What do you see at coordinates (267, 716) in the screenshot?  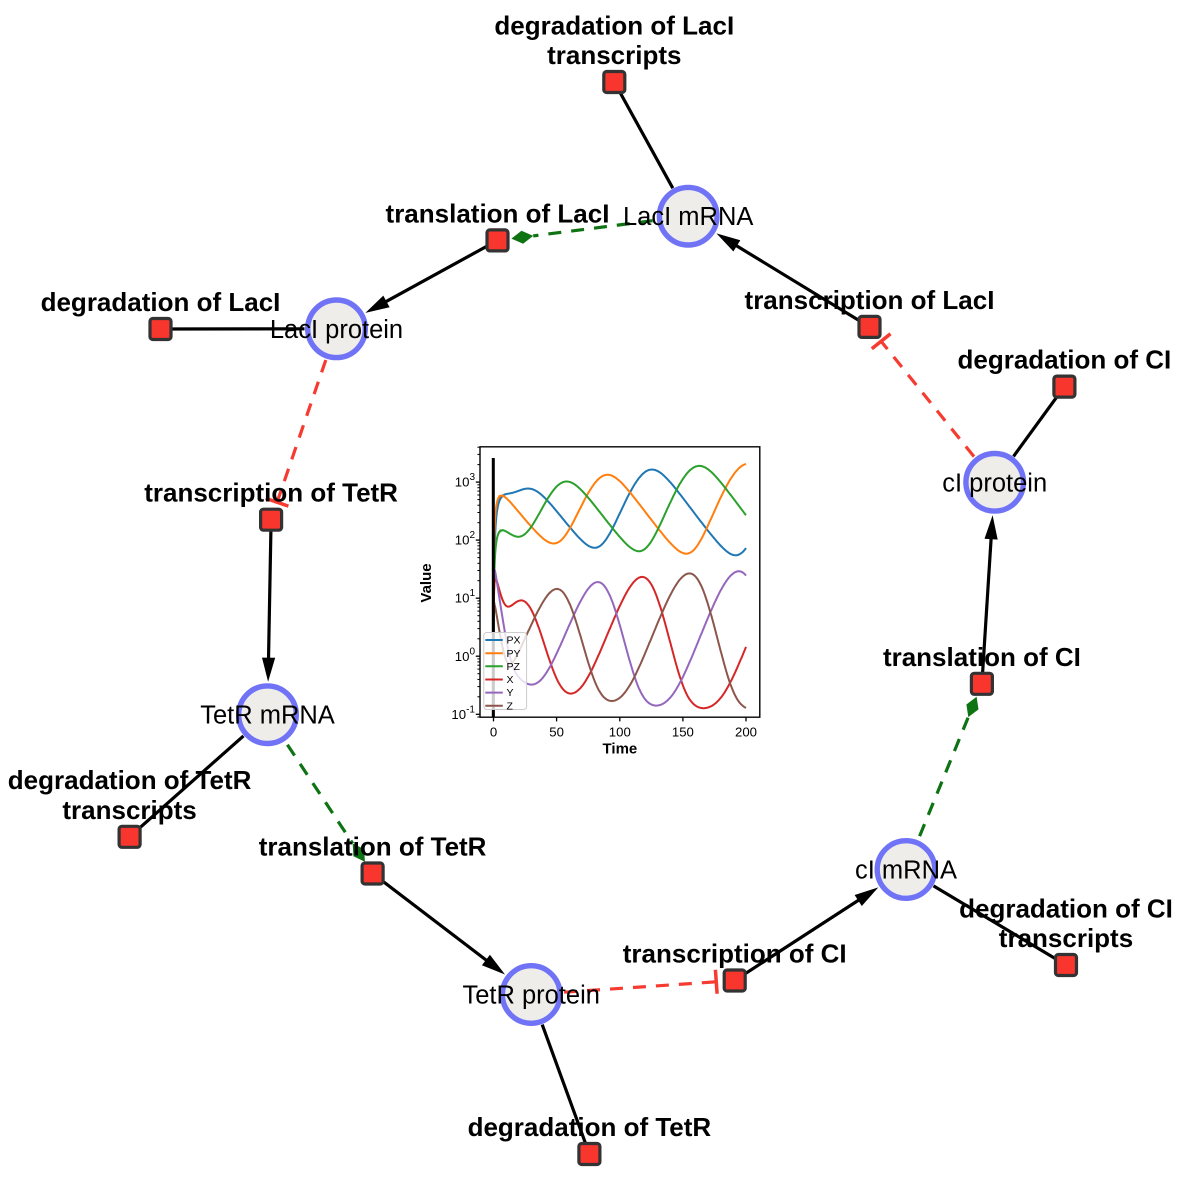 I see `svg-text: TetR mRNA` at bounding box center [267, 716].